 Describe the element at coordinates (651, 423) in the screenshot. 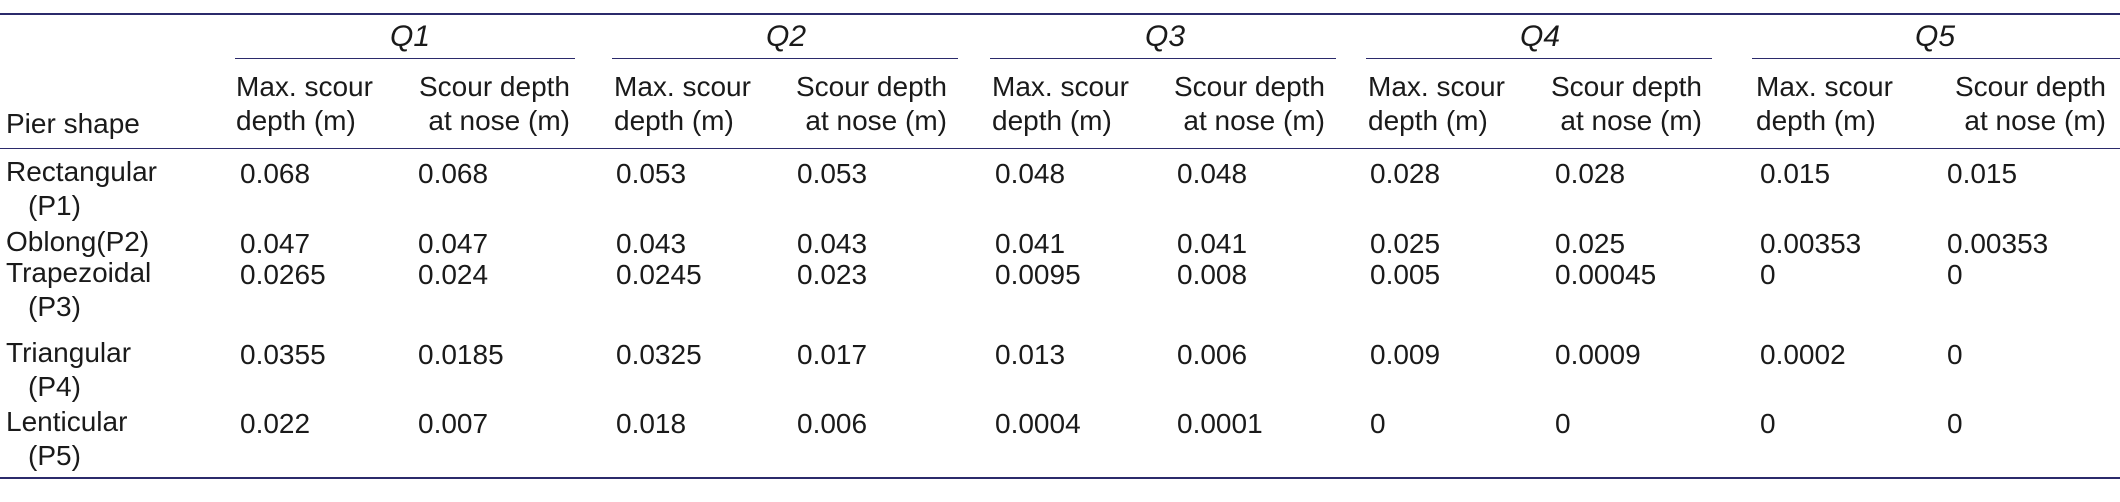

I see `table-cell: 0.018` at that location.